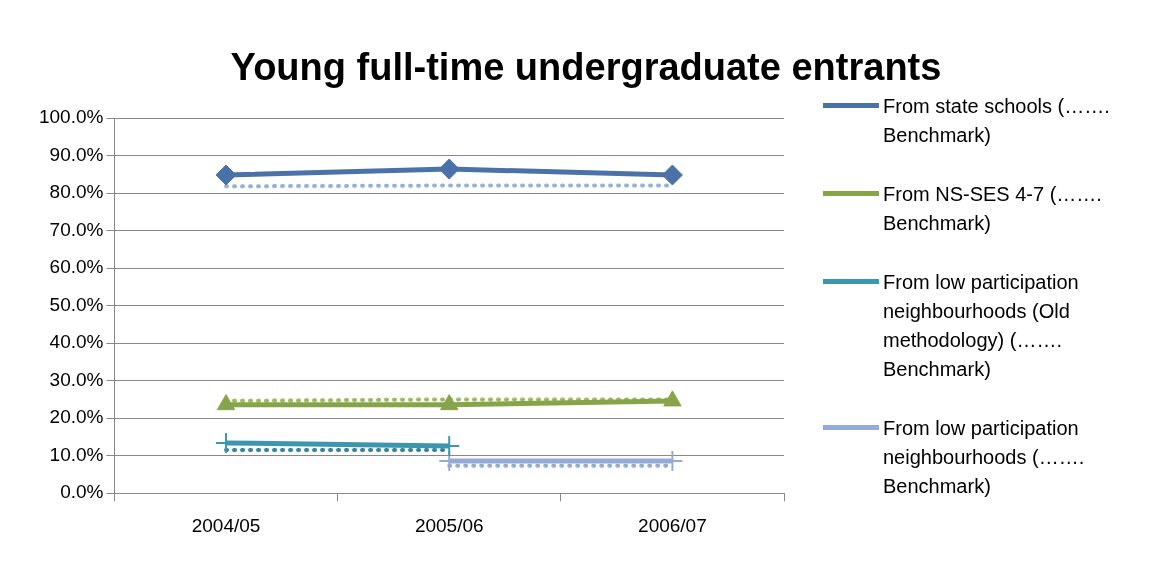 The width and height of the screenshot is (1154, 577). Describe the element at coordinates (76, 379) in the screenshot. I see `y-tick-label: 30.0%` at that location.